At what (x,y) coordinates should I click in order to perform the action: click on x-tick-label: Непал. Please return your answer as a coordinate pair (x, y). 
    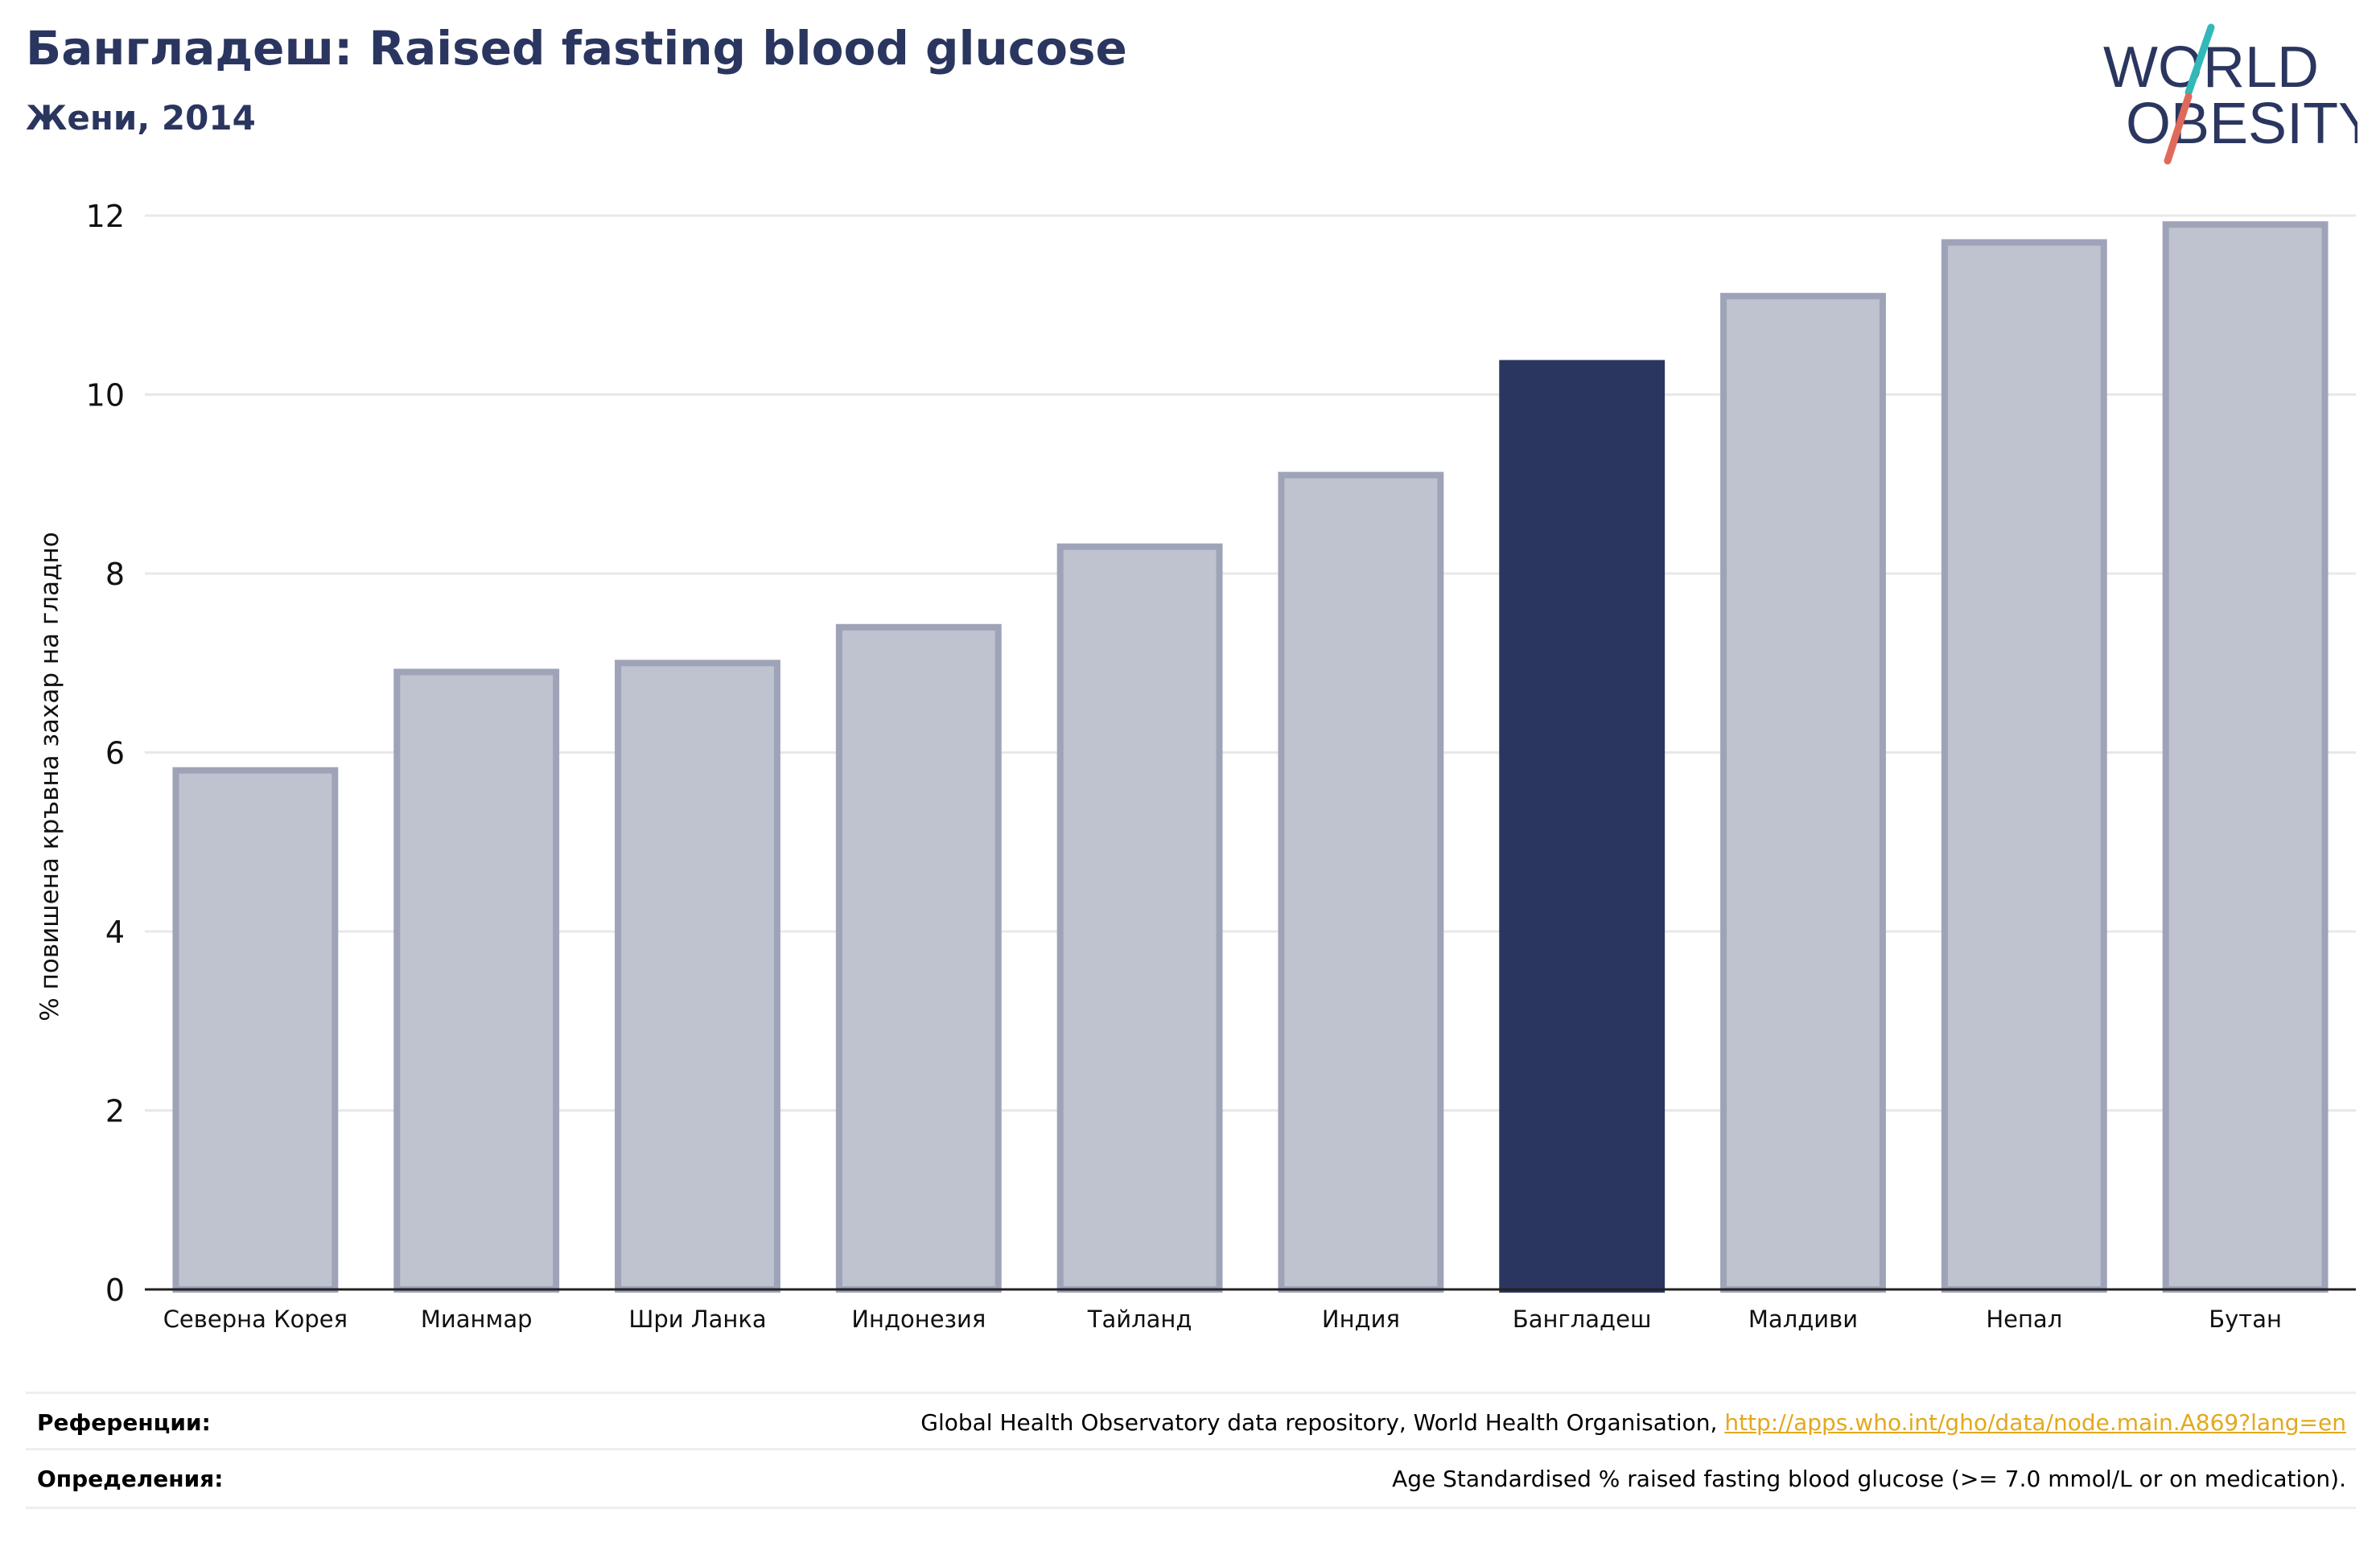
    Looking at the image, I should click on (2024, 1319).